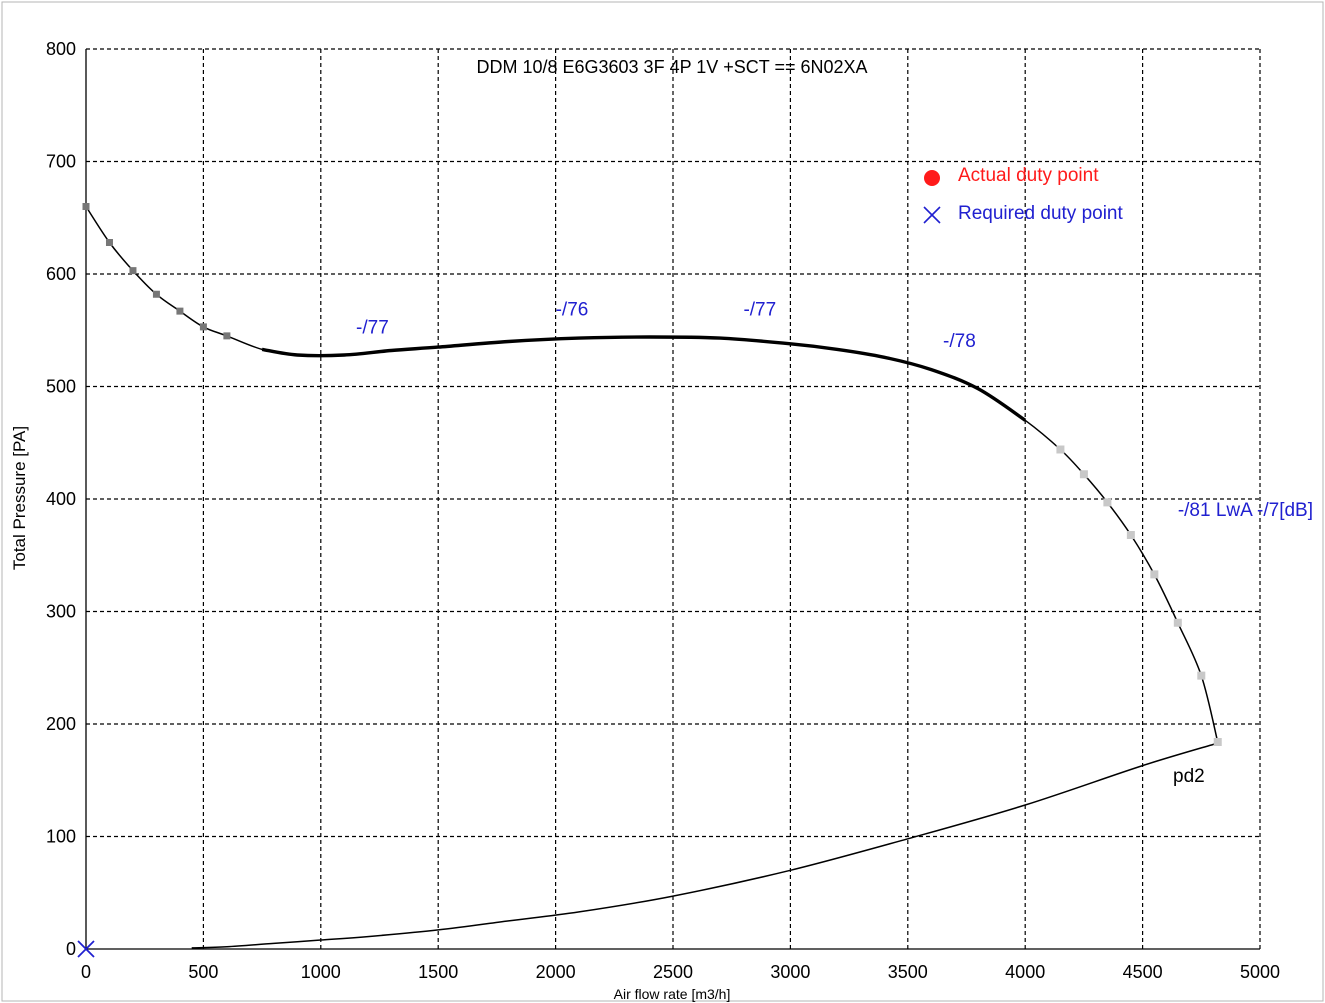 Image resolution: width=1325 pixels, height=1003 pixels. What do you see at coordinates (908, 972) in the screenshot?
I see `x-tick-label: 3500` at bounding box center [908, 972].